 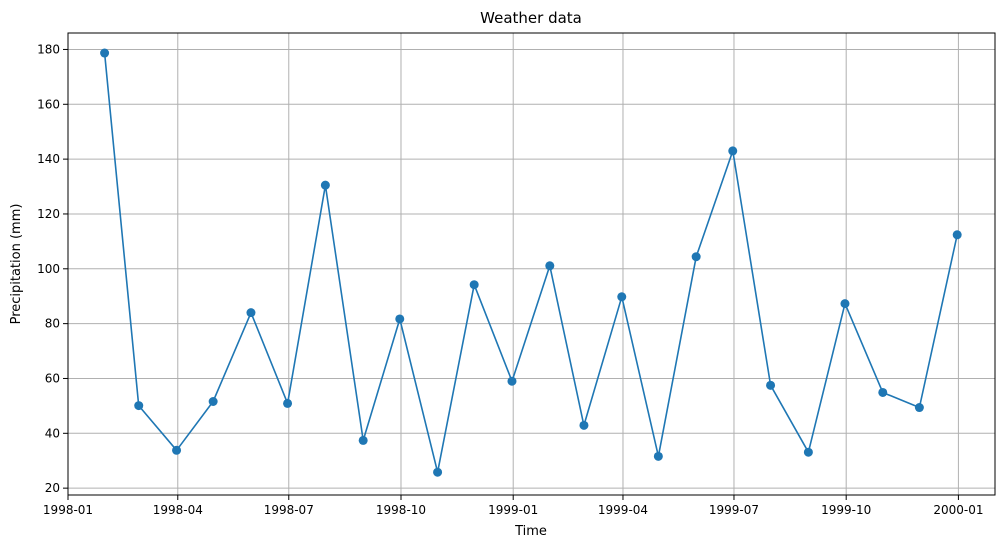 What do you see at coordinates (48, 269) in the screenshot?
I see `y-tick-label: 100` at bounding box center [48, 269].